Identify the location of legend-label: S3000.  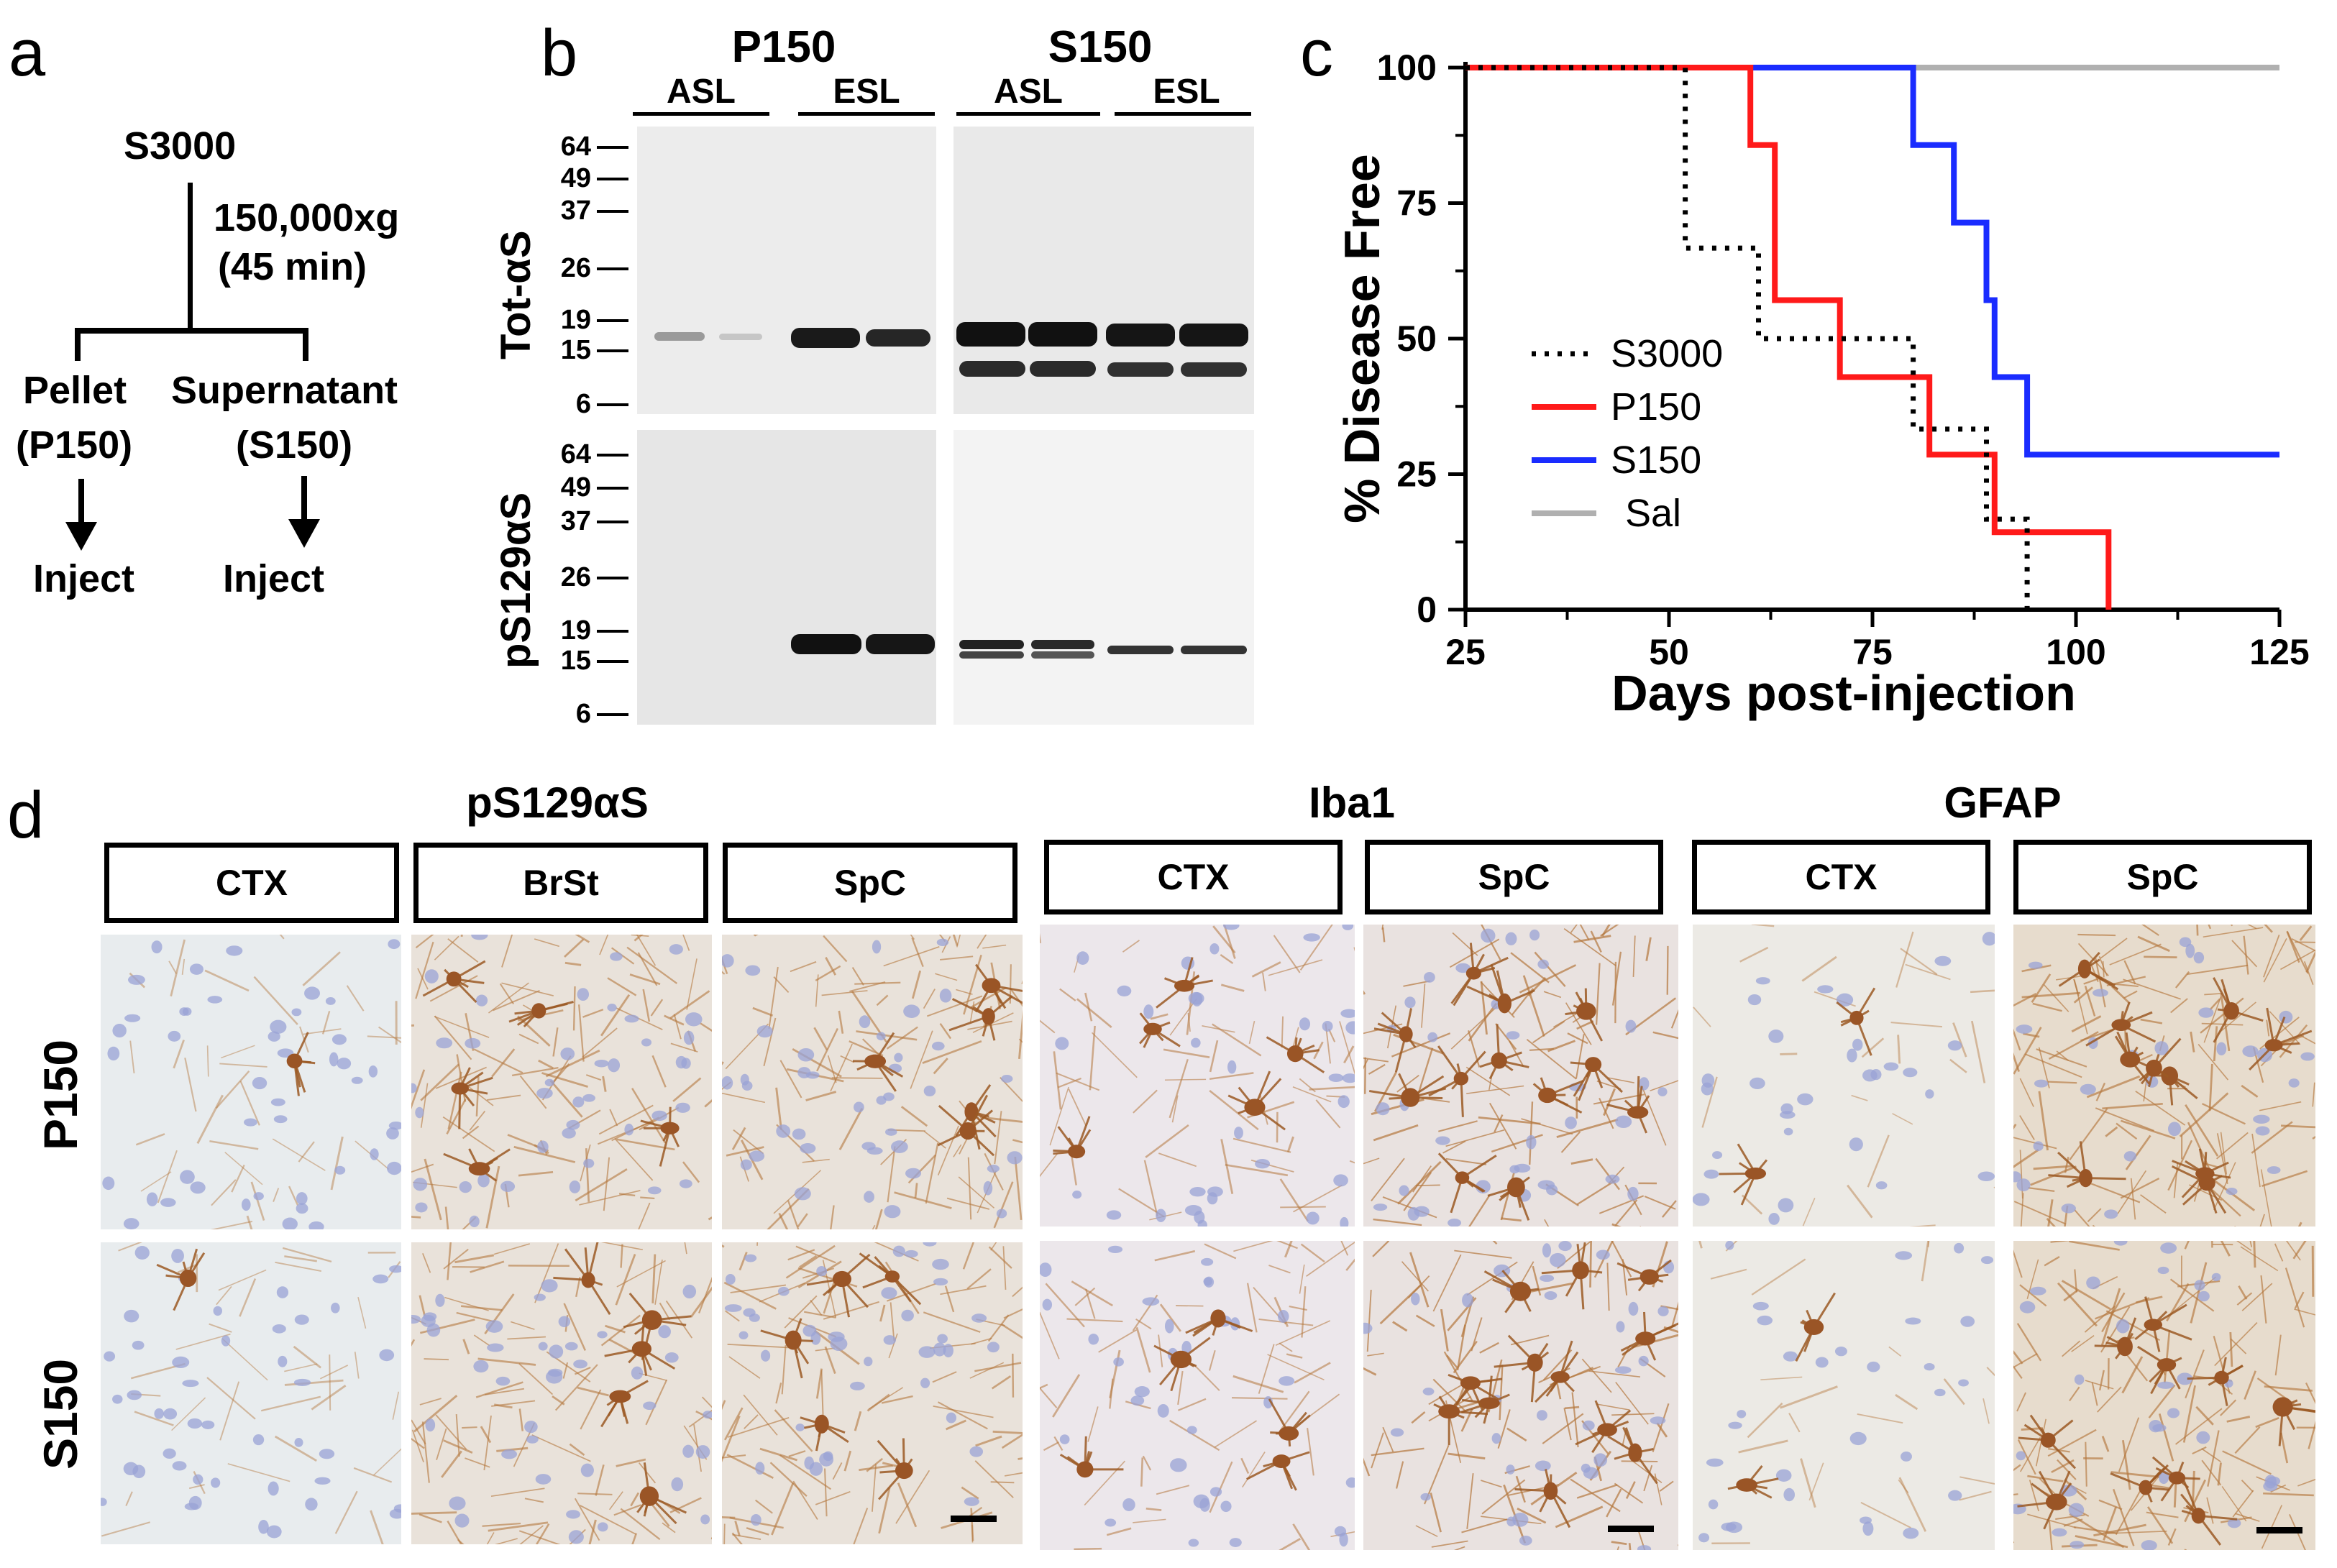
(1667, 353).